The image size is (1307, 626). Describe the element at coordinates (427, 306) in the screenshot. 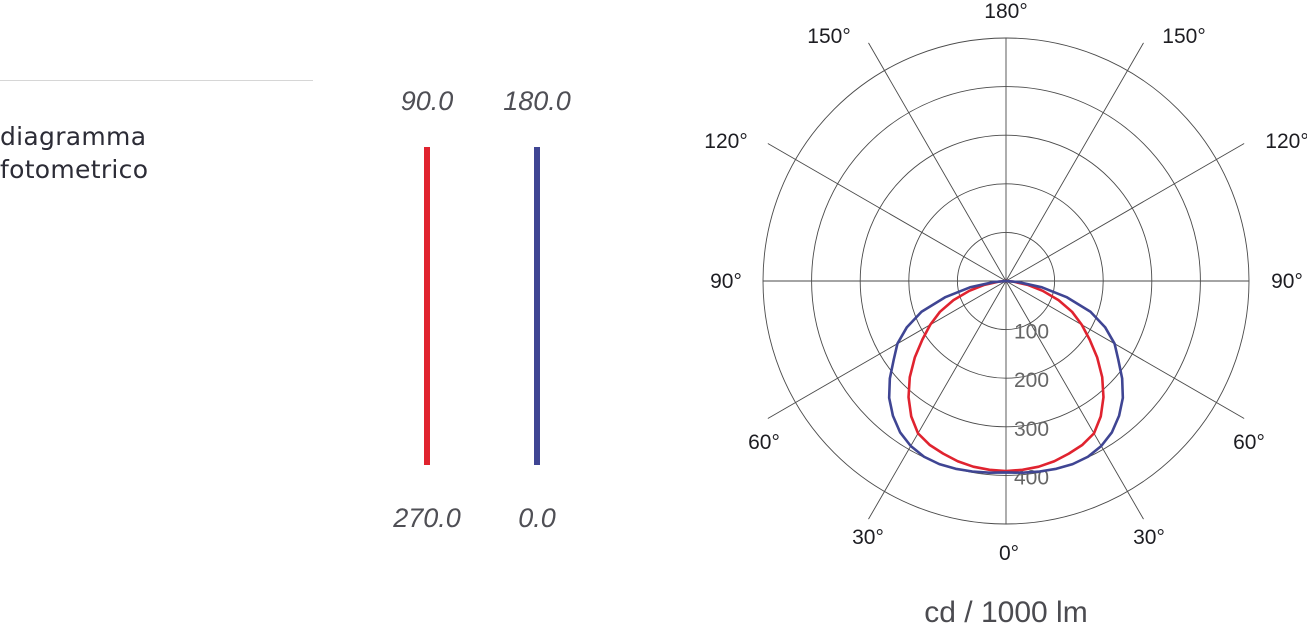

I see `legend-series-1-swatch` at that location.